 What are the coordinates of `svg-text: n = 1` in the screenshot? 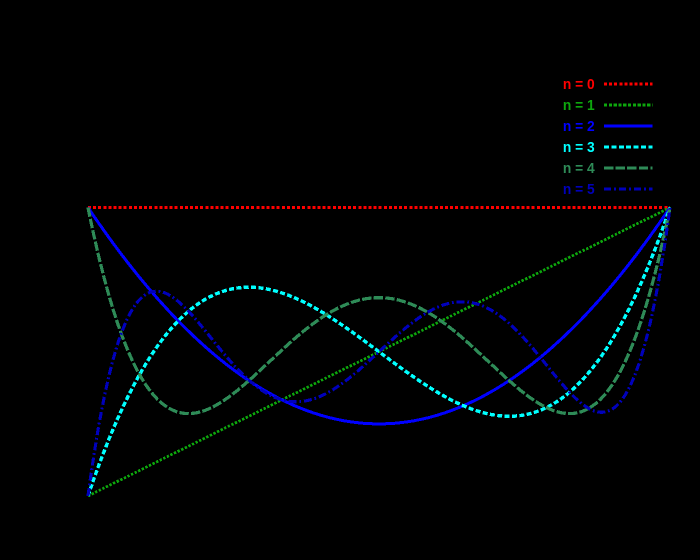 It's located at (579, 105).